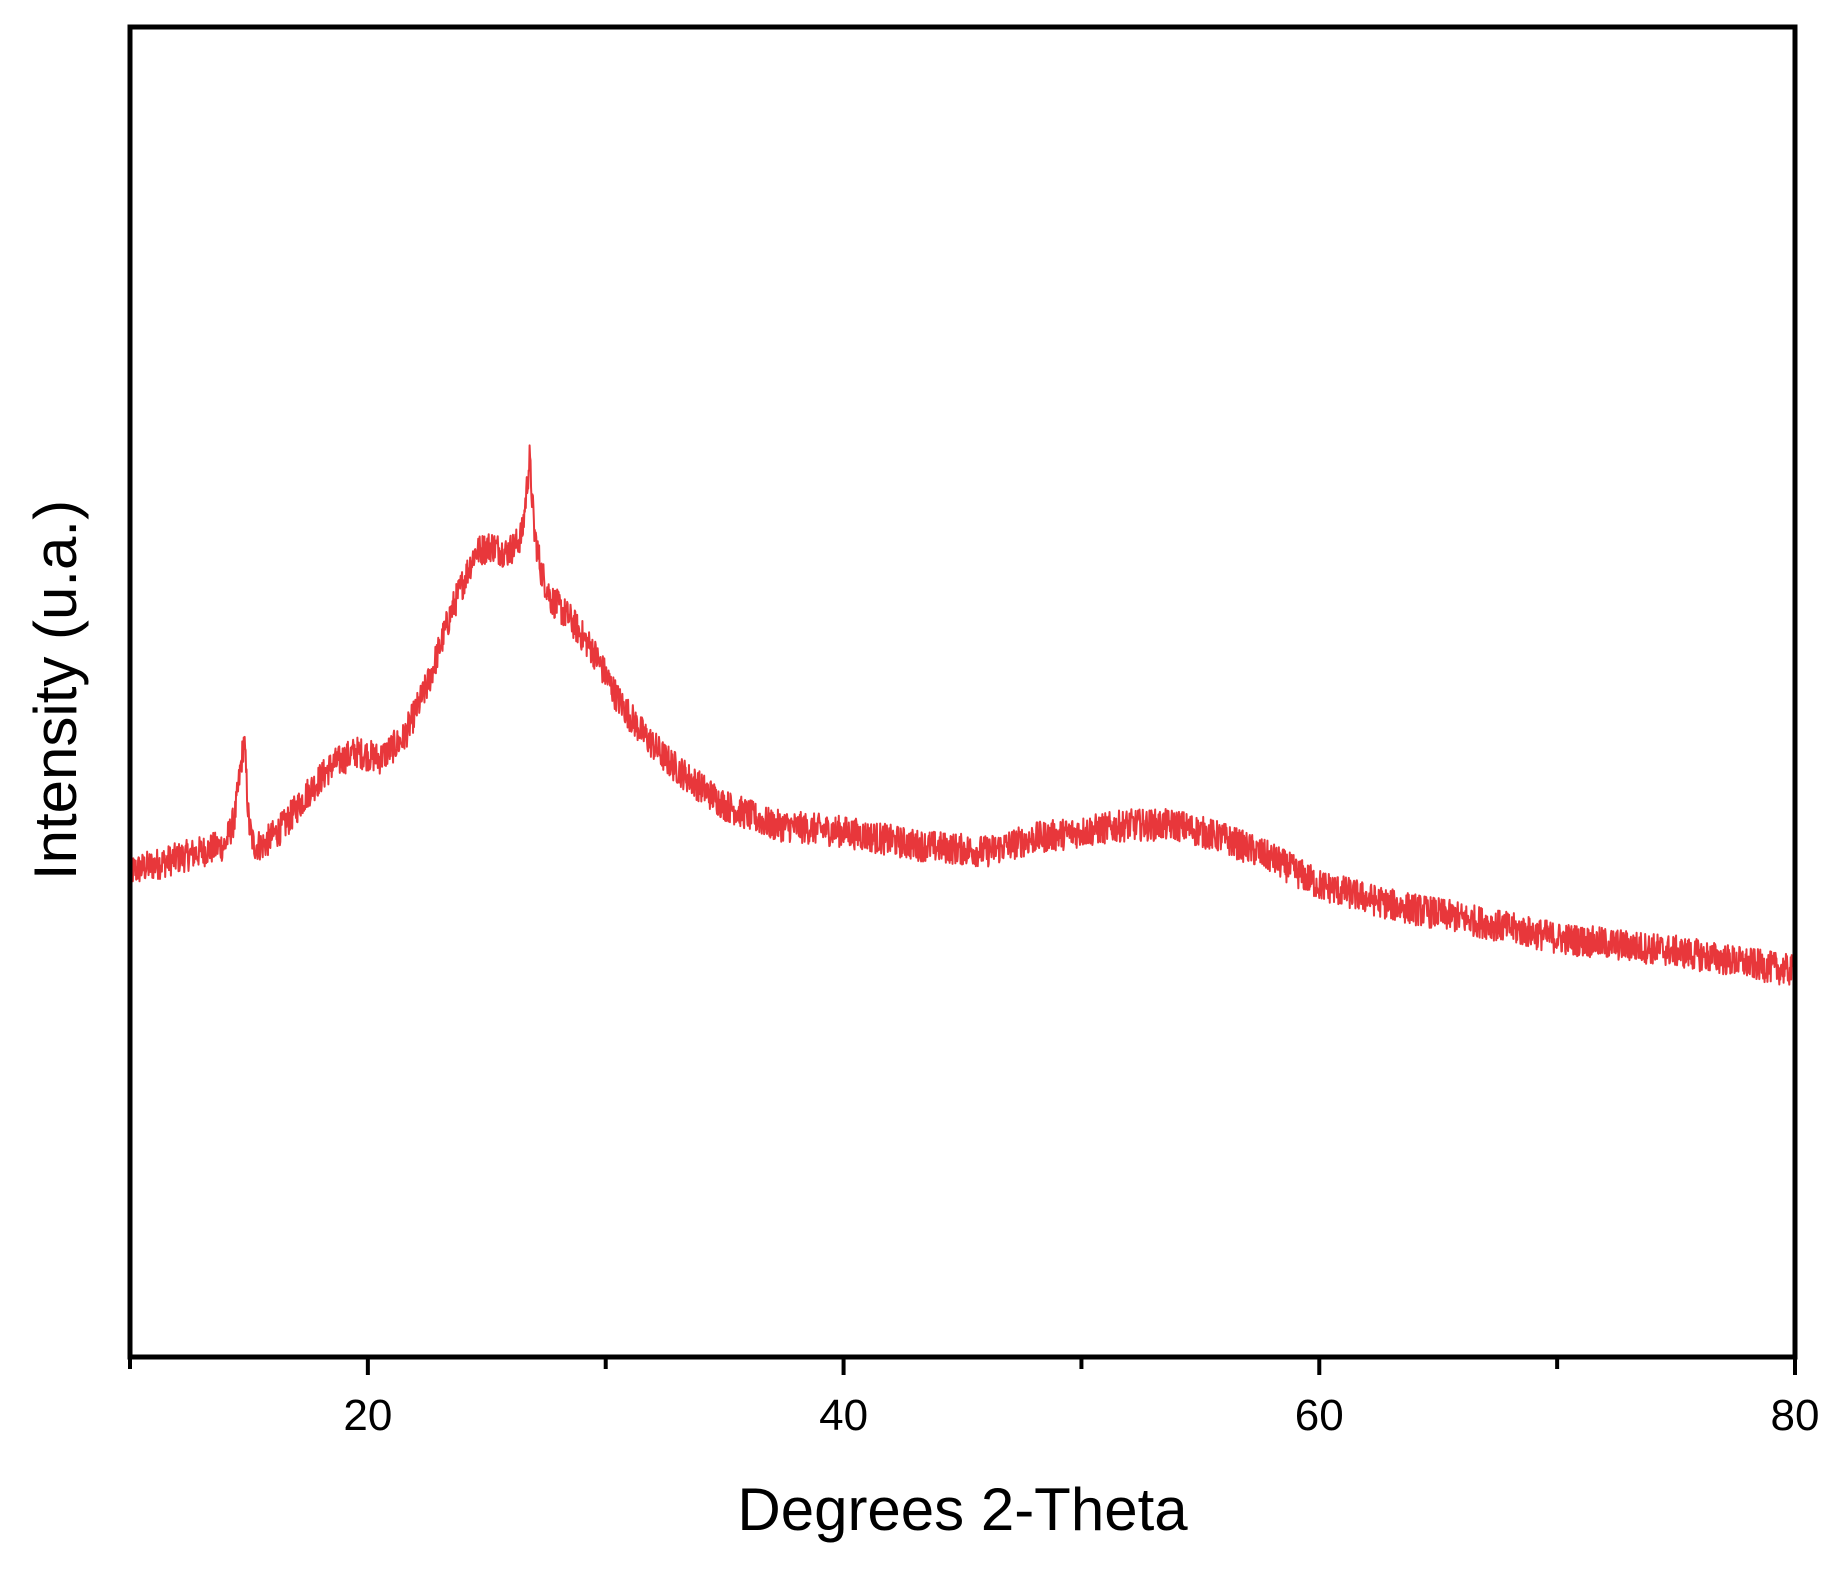 The height and width of the screenshot is (1569, 1839). I want to click on x-tick-label: 20, so click(367, 1415).